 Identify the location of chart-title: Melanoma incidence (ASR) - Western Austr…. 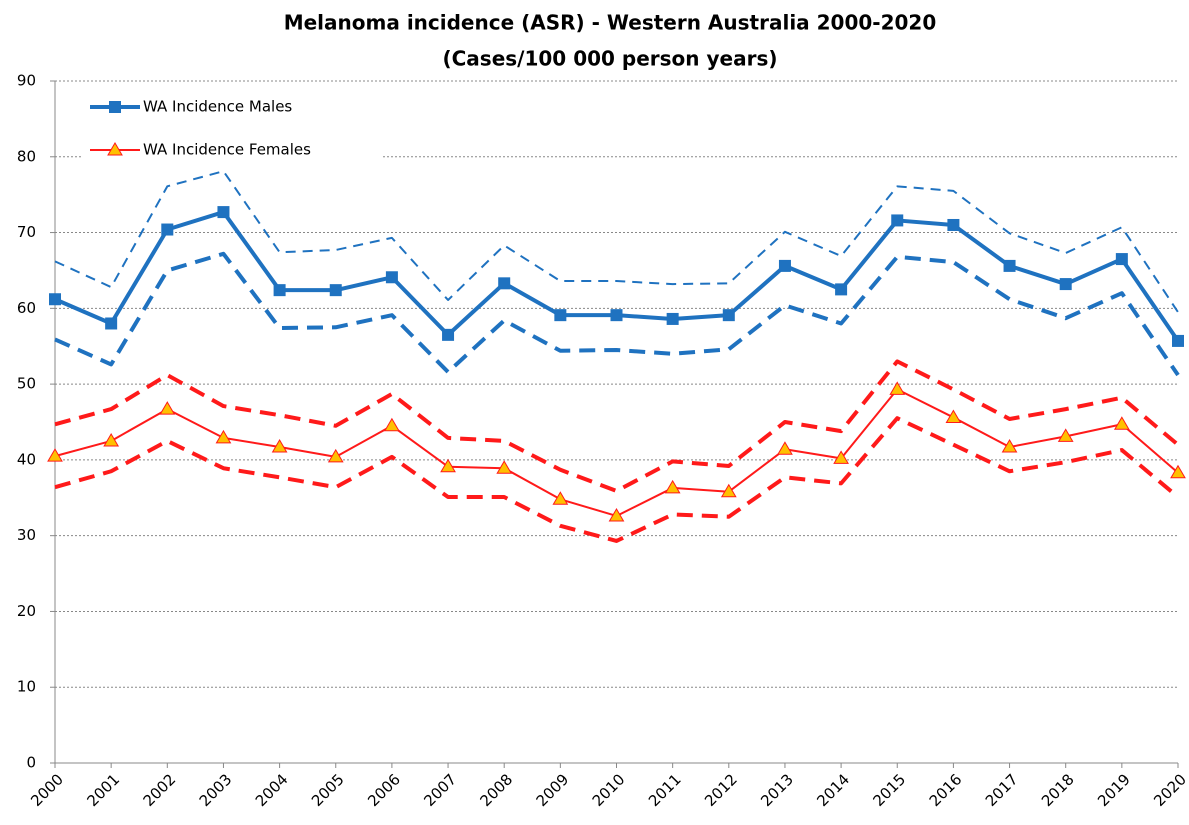
(610, 23).